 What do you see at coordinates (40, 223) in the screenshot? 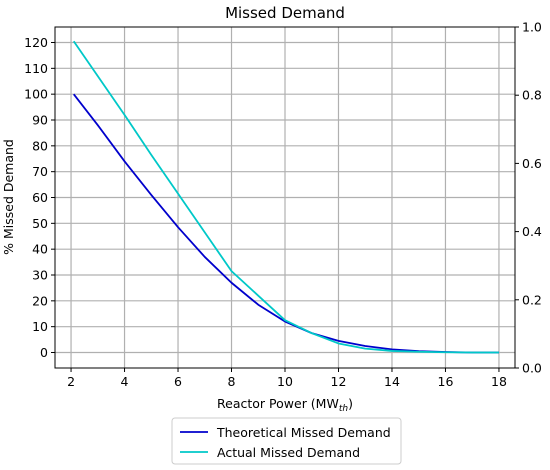
I see `y-tick-label: 50` at bounding box center [40, 223].